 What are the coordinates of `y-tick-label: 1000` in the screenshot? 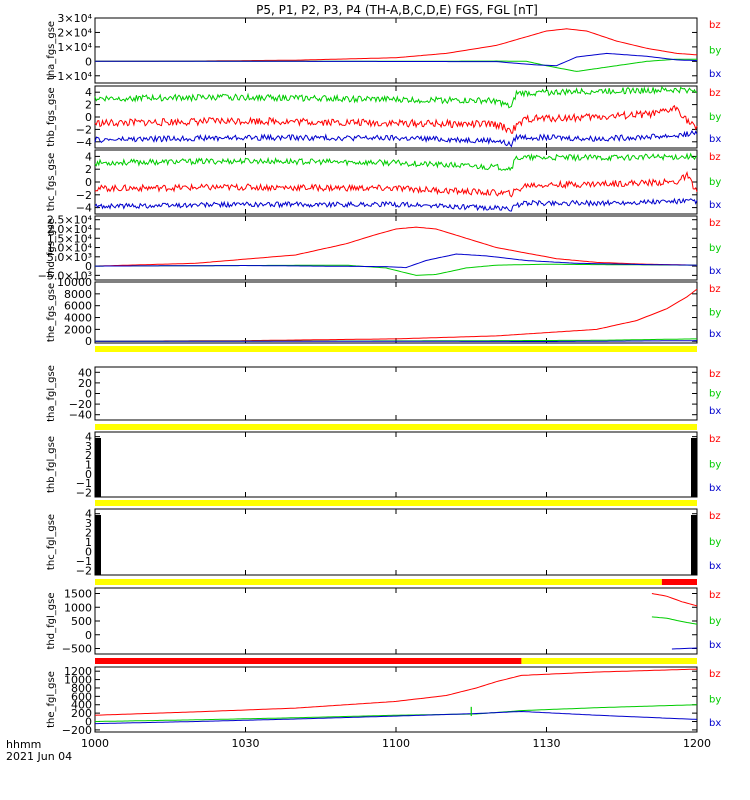 It's located at (78, 680).